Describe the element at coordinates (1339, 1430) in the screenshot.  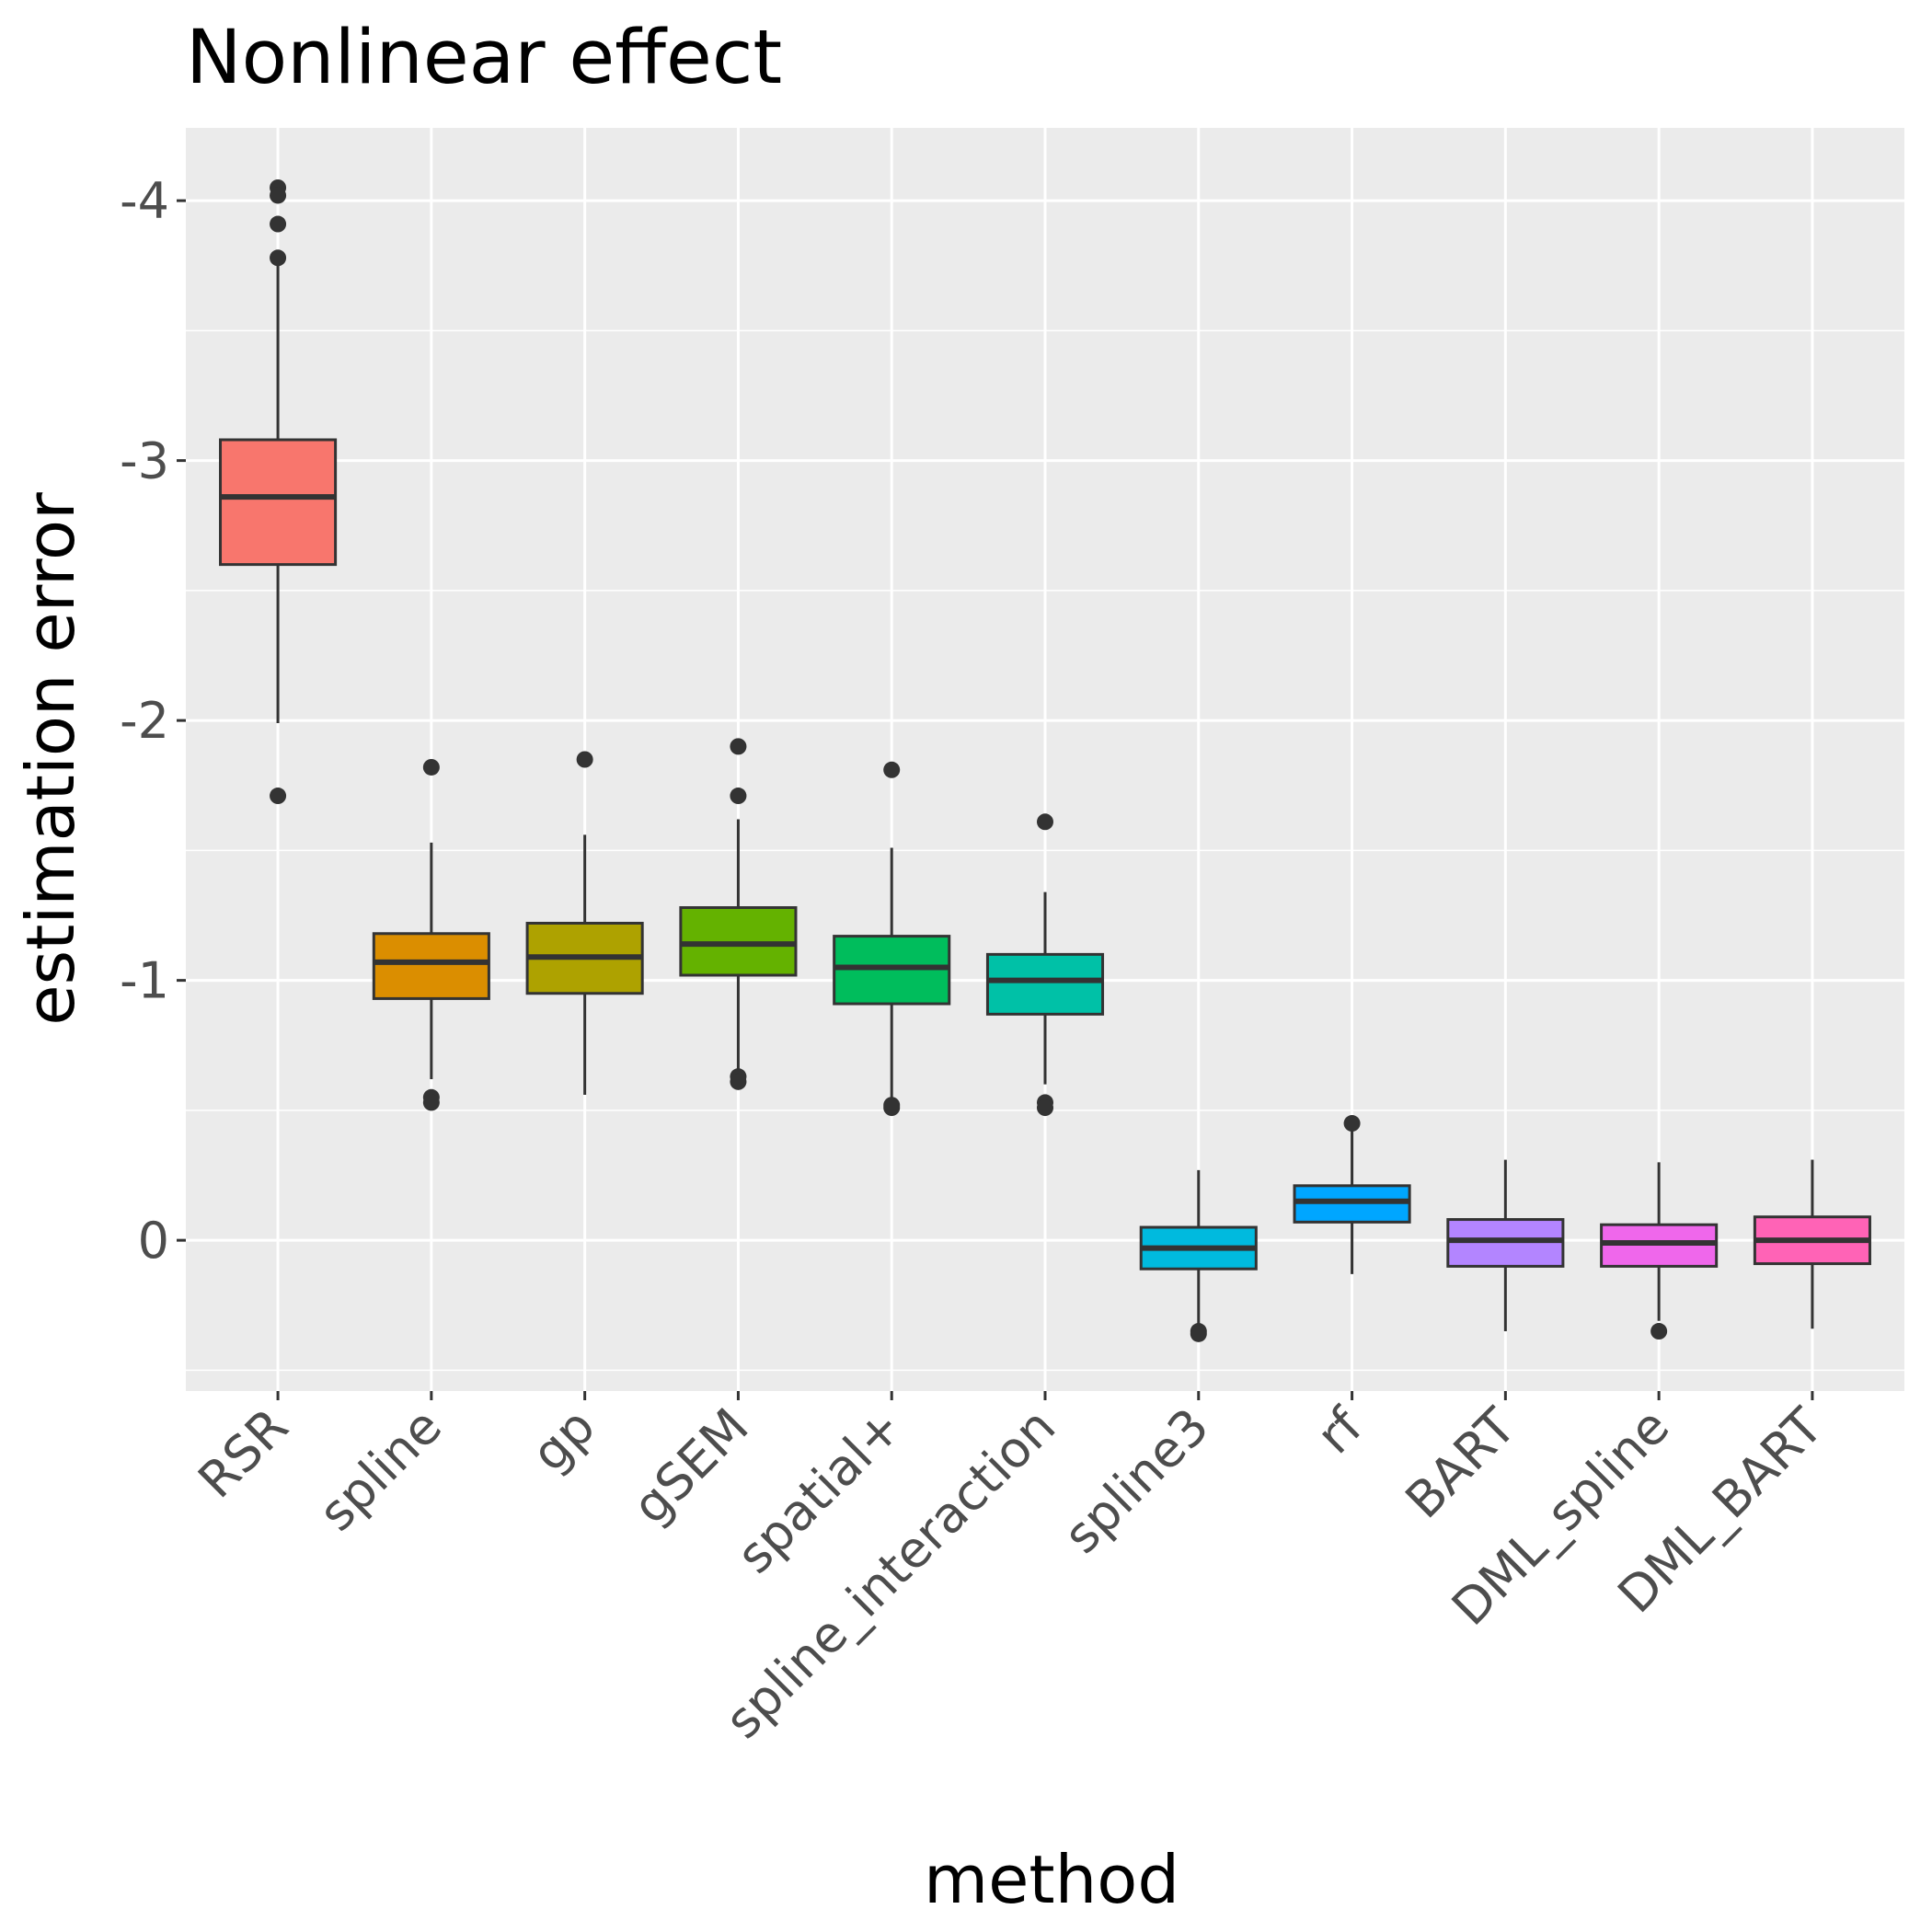
I see `x-tick-label: rf` at that location.